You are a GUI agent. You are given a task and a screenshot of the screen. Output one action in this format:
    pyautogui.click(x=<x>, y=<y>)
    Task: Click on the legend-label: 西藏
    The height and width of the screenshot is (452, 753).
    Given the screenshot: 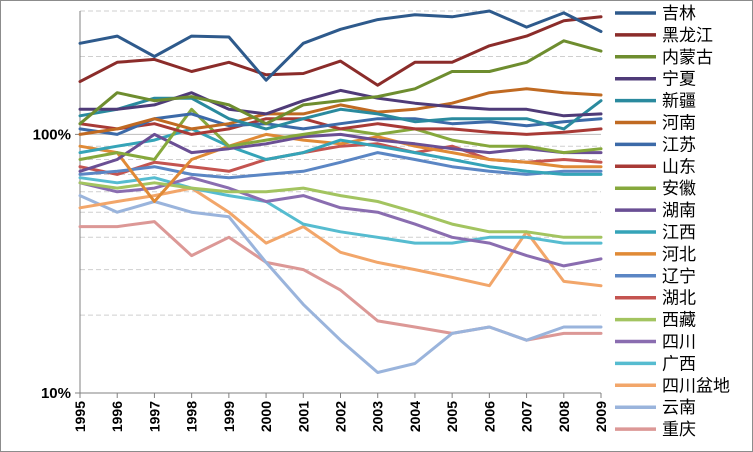 What is the action you would take?
    pyautogui.click(x=679, y=321)
    